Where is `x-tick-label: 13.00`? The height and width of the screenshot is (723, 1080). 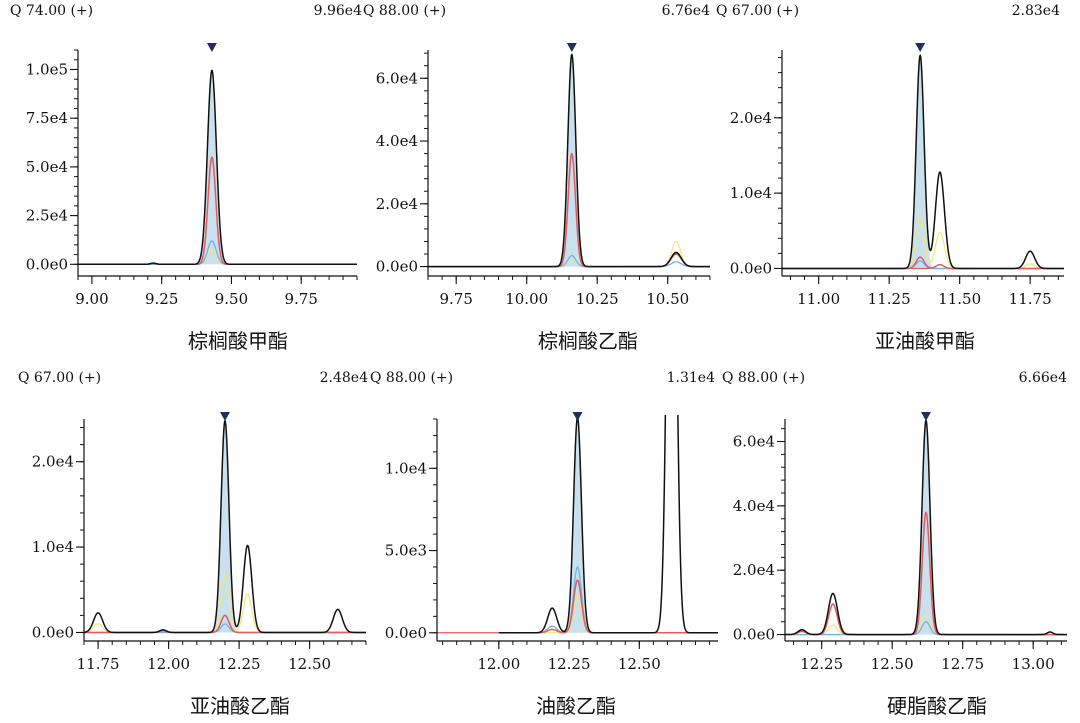
x-tick-label: 13.00 is located at coordinates (1033, 664).